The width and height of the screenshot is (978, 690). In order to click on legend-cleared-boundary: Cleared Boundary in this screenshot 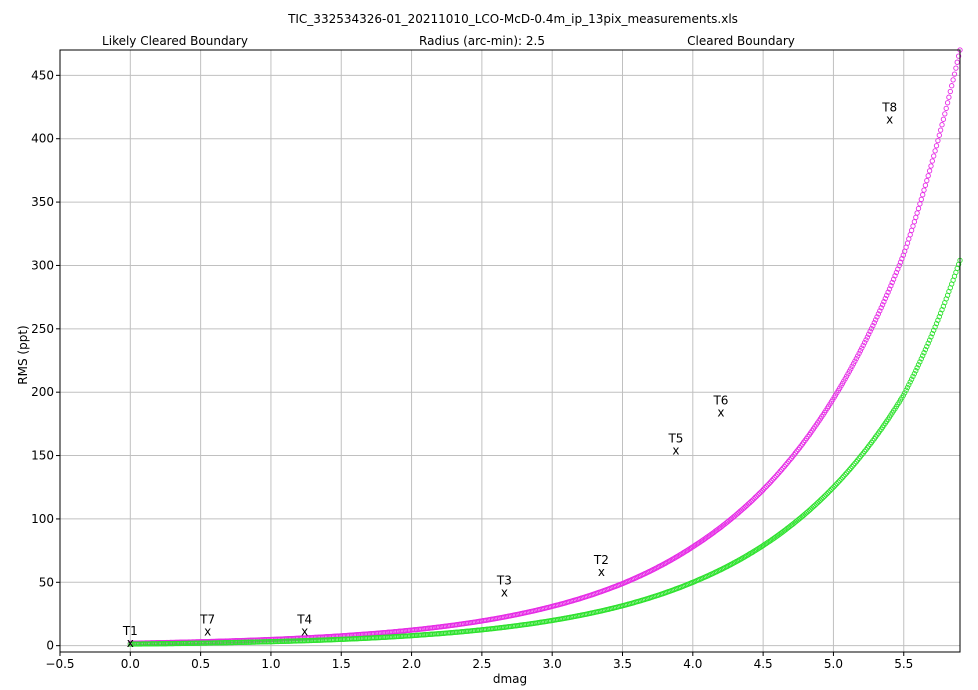, I will do `click(741, 41)`.